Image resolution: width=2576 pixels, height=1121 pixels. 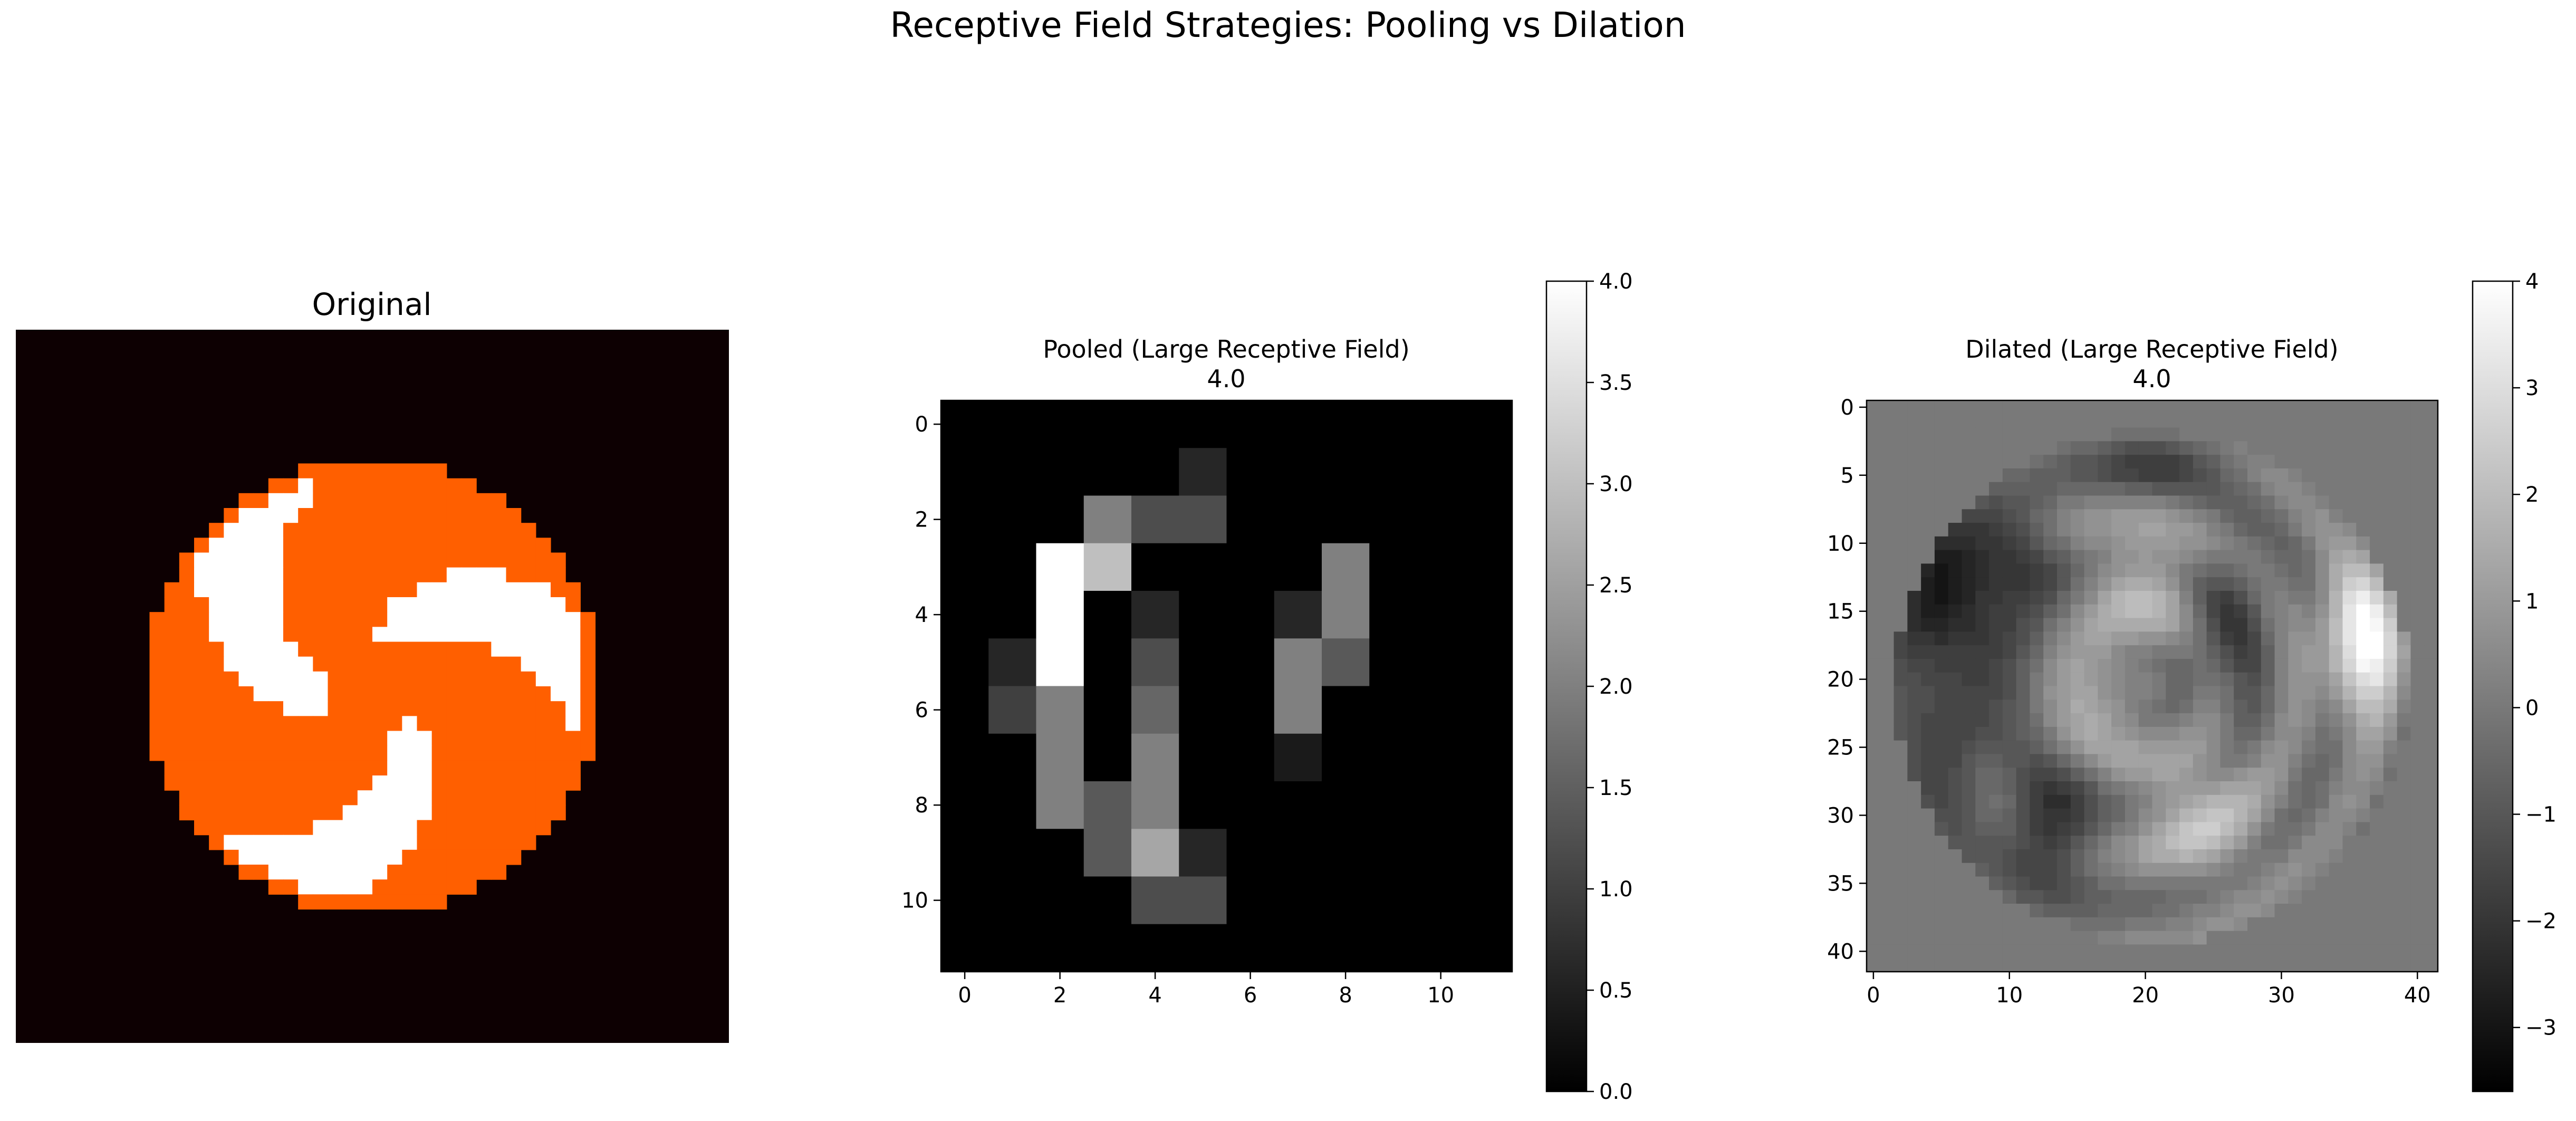 What do you see at coordinates (1841, 544) in the screenshot?
I see `dilated-ytick-label: 10` at bounding box center [1841, 544].